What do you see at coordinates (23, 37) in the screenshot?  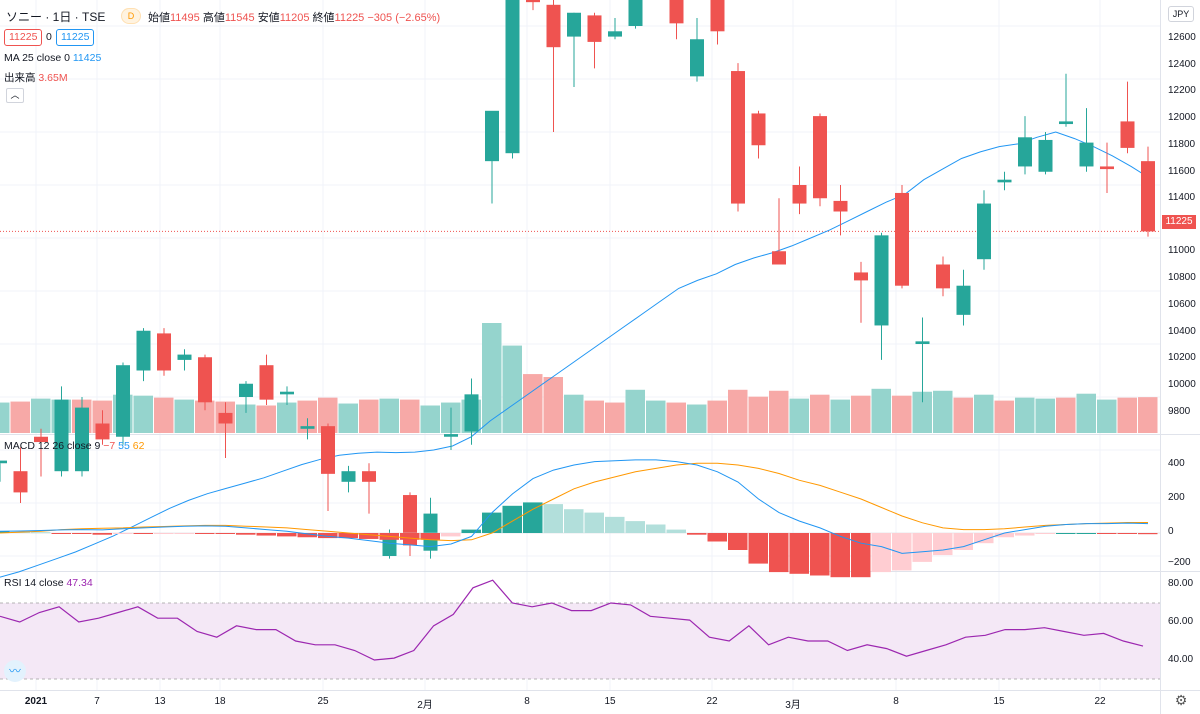 I see `bid-box: 11225` at bounding box center [23, 37].